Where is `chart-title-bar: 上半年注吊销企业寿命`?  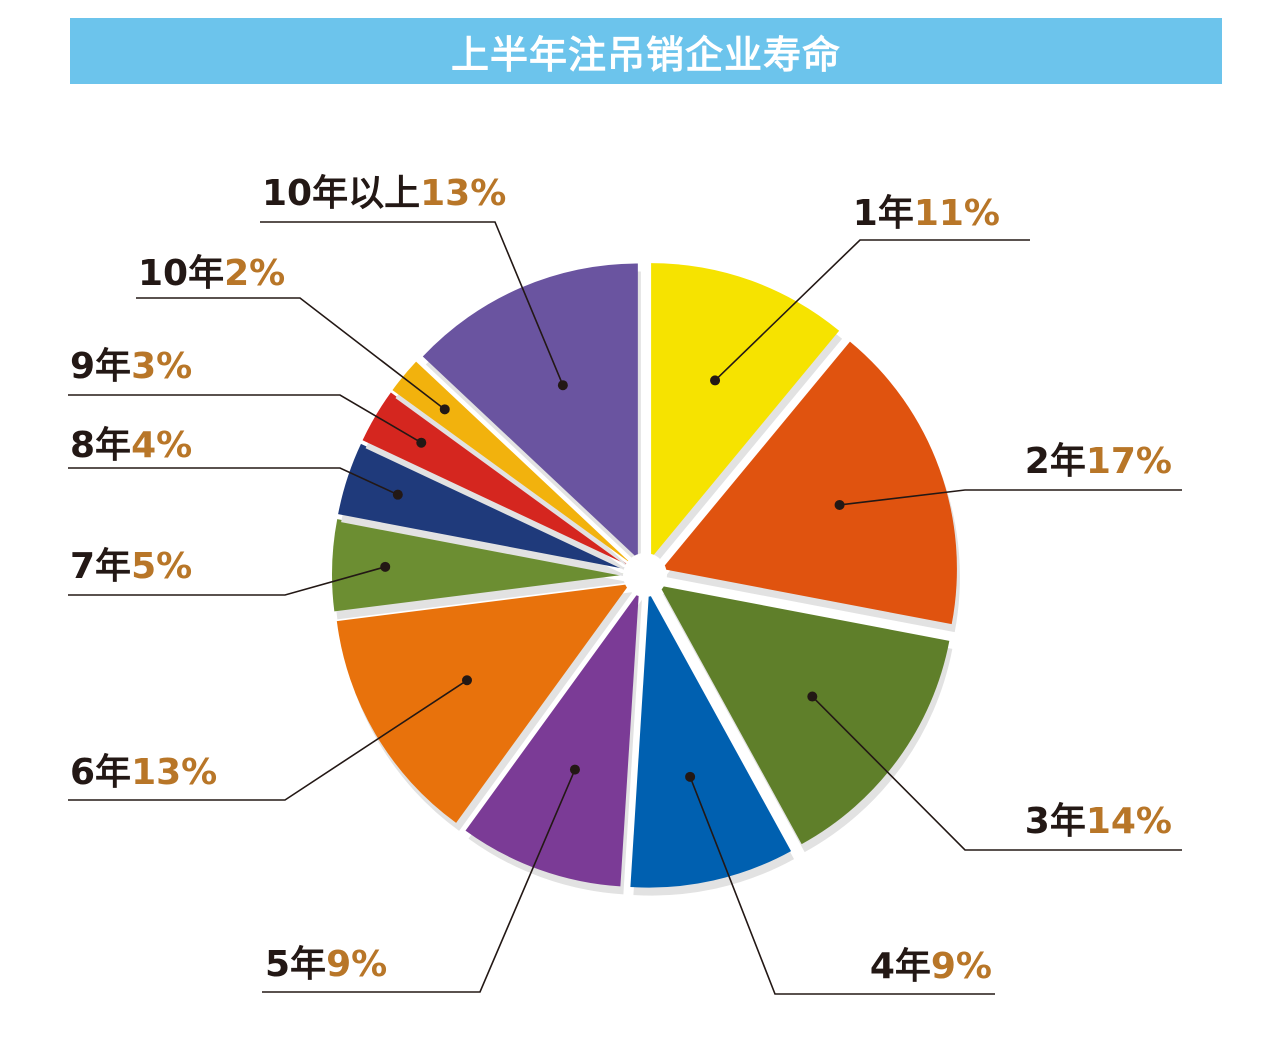 chart-title-bar: 上半年注吊销企业寿命 is located at coordinates (646, 51).